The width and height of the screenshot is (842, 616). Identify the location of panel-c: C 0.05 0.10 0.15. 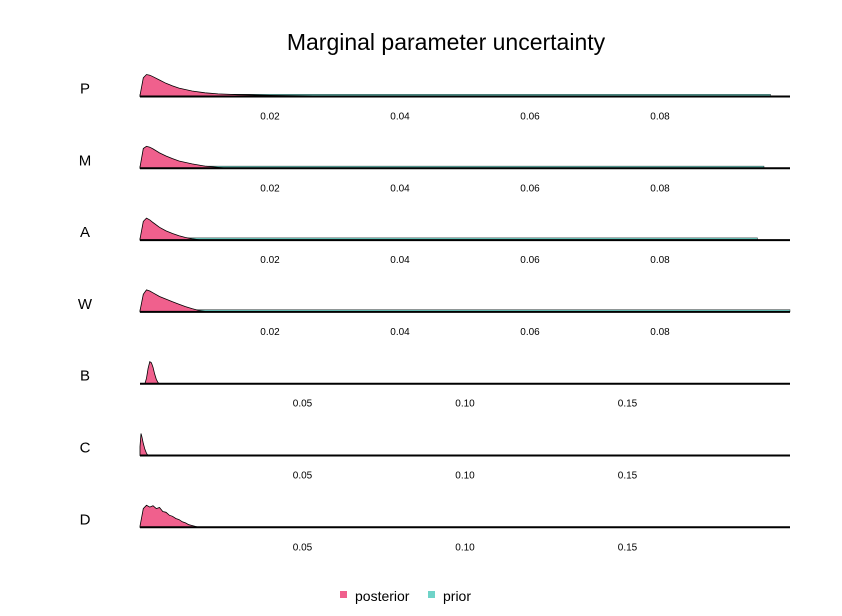
(435, 457).